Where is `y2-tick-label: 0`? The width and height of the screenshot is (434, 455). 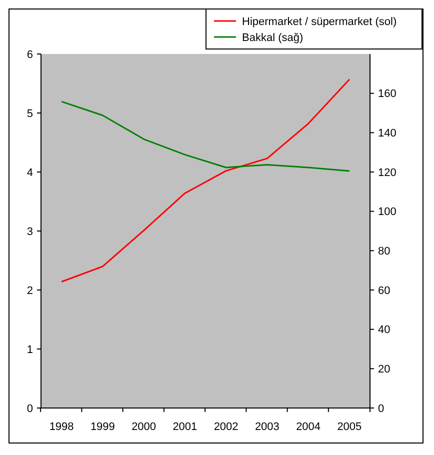 y2-tick-label: 0 is located at coordinates (381, 408).